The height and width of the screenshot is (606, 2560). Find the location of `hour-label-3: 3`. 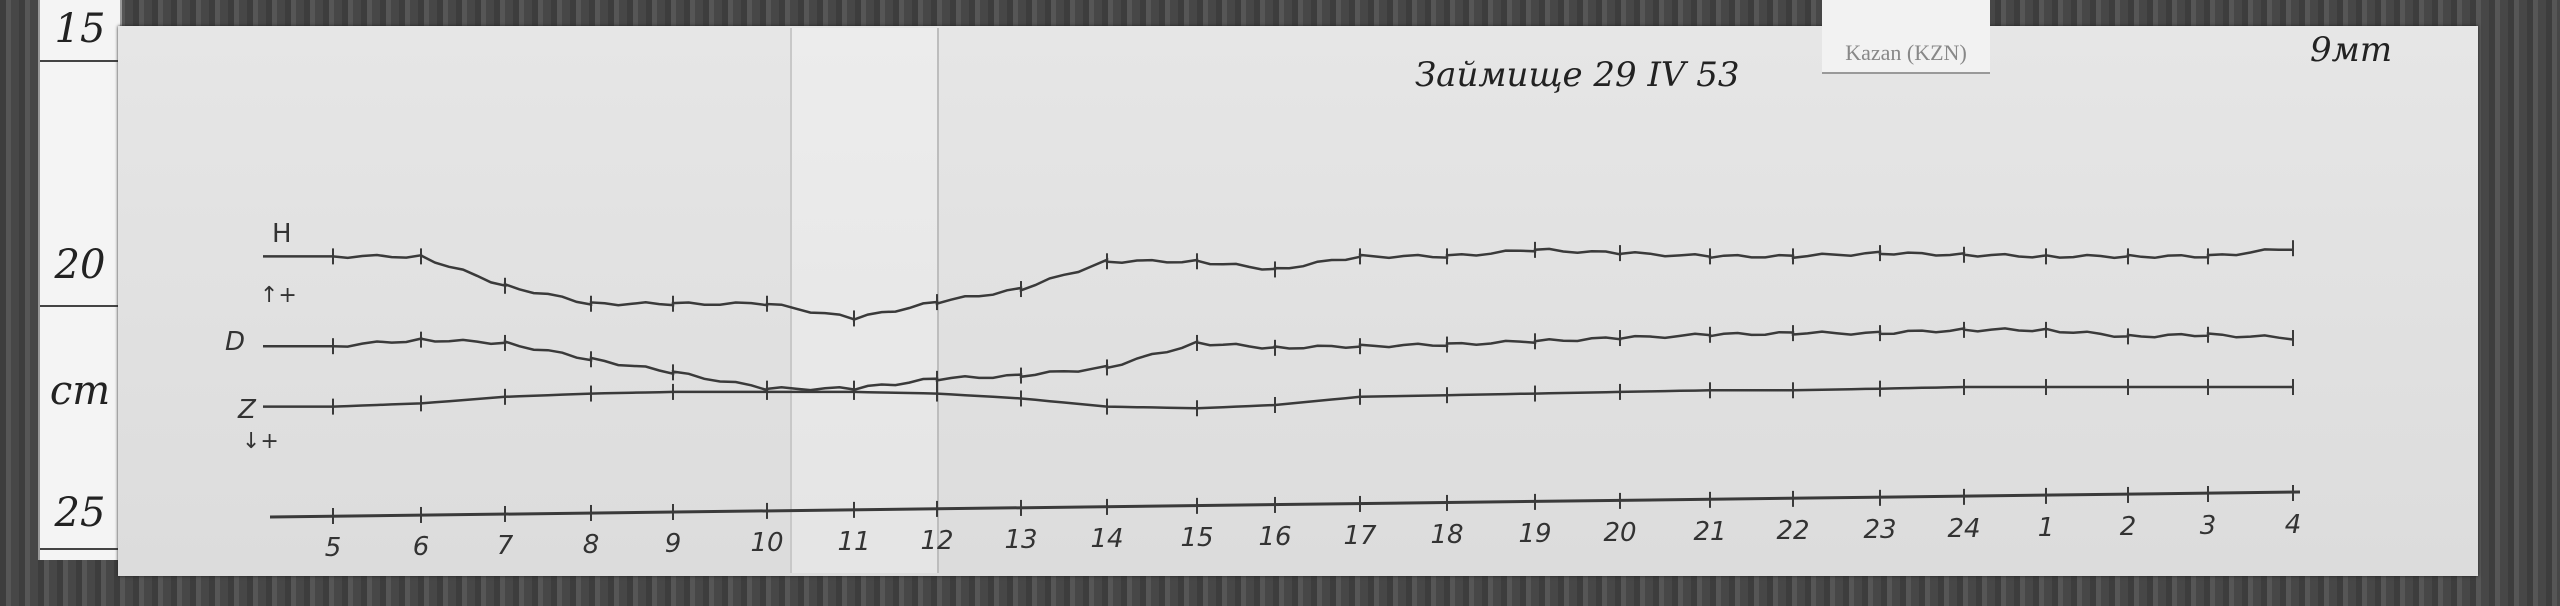

hour-label-3: 3 is located at coordinates (2208, 526).